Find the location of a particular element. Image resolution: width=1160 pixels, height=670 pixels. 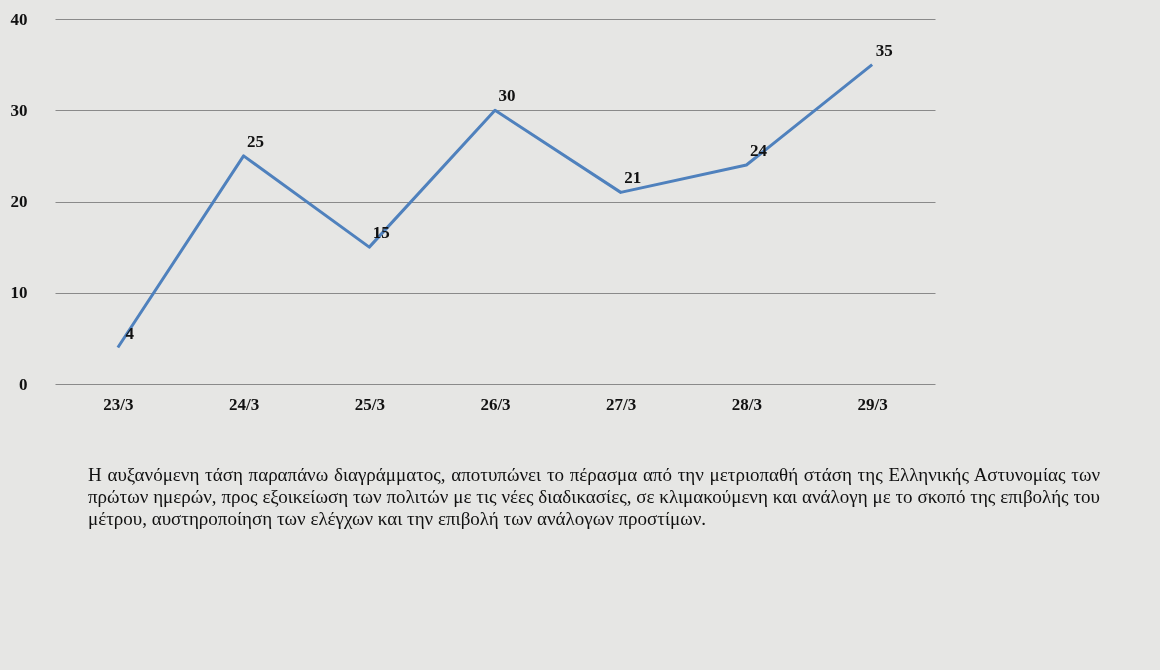

x-tick-label: 29/3 is located at coordinates (872, 404).